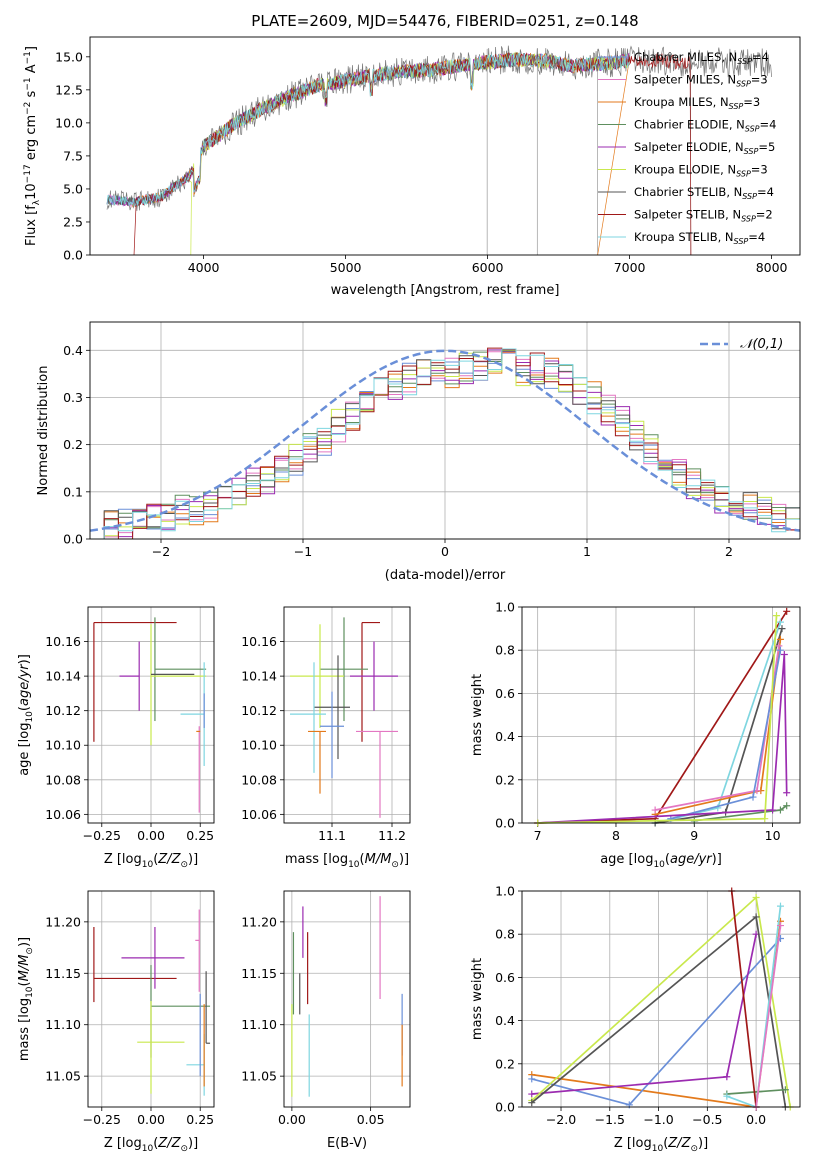 The image size is (819, 1170). What do you see at coordinates (701, 171) in the screenshot?
I see `legend-label: Kroupa ELODIE, NSSP=3` at bounding box center [701, 171].